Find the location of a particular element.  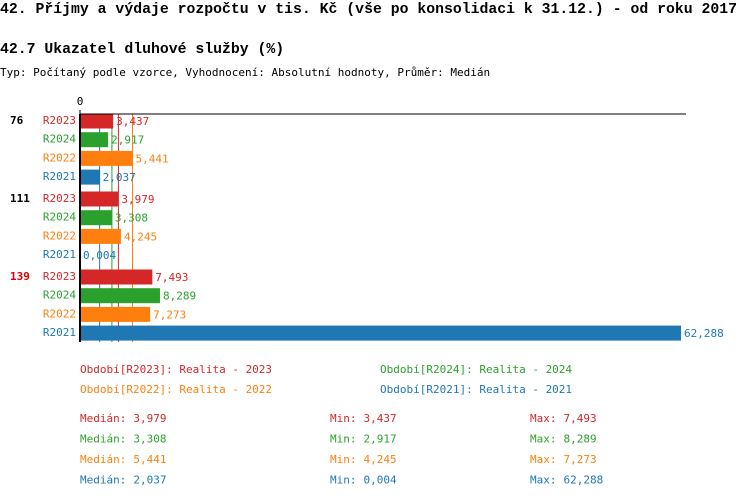

stat-value: 7,493 is located at coordinates (580, 418).